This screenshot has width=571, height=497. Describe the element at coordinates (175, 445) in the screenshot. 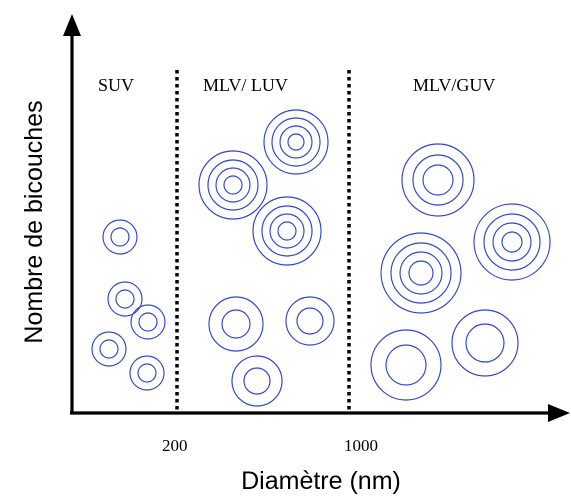

I see `tick-label-200: 200` at that location.